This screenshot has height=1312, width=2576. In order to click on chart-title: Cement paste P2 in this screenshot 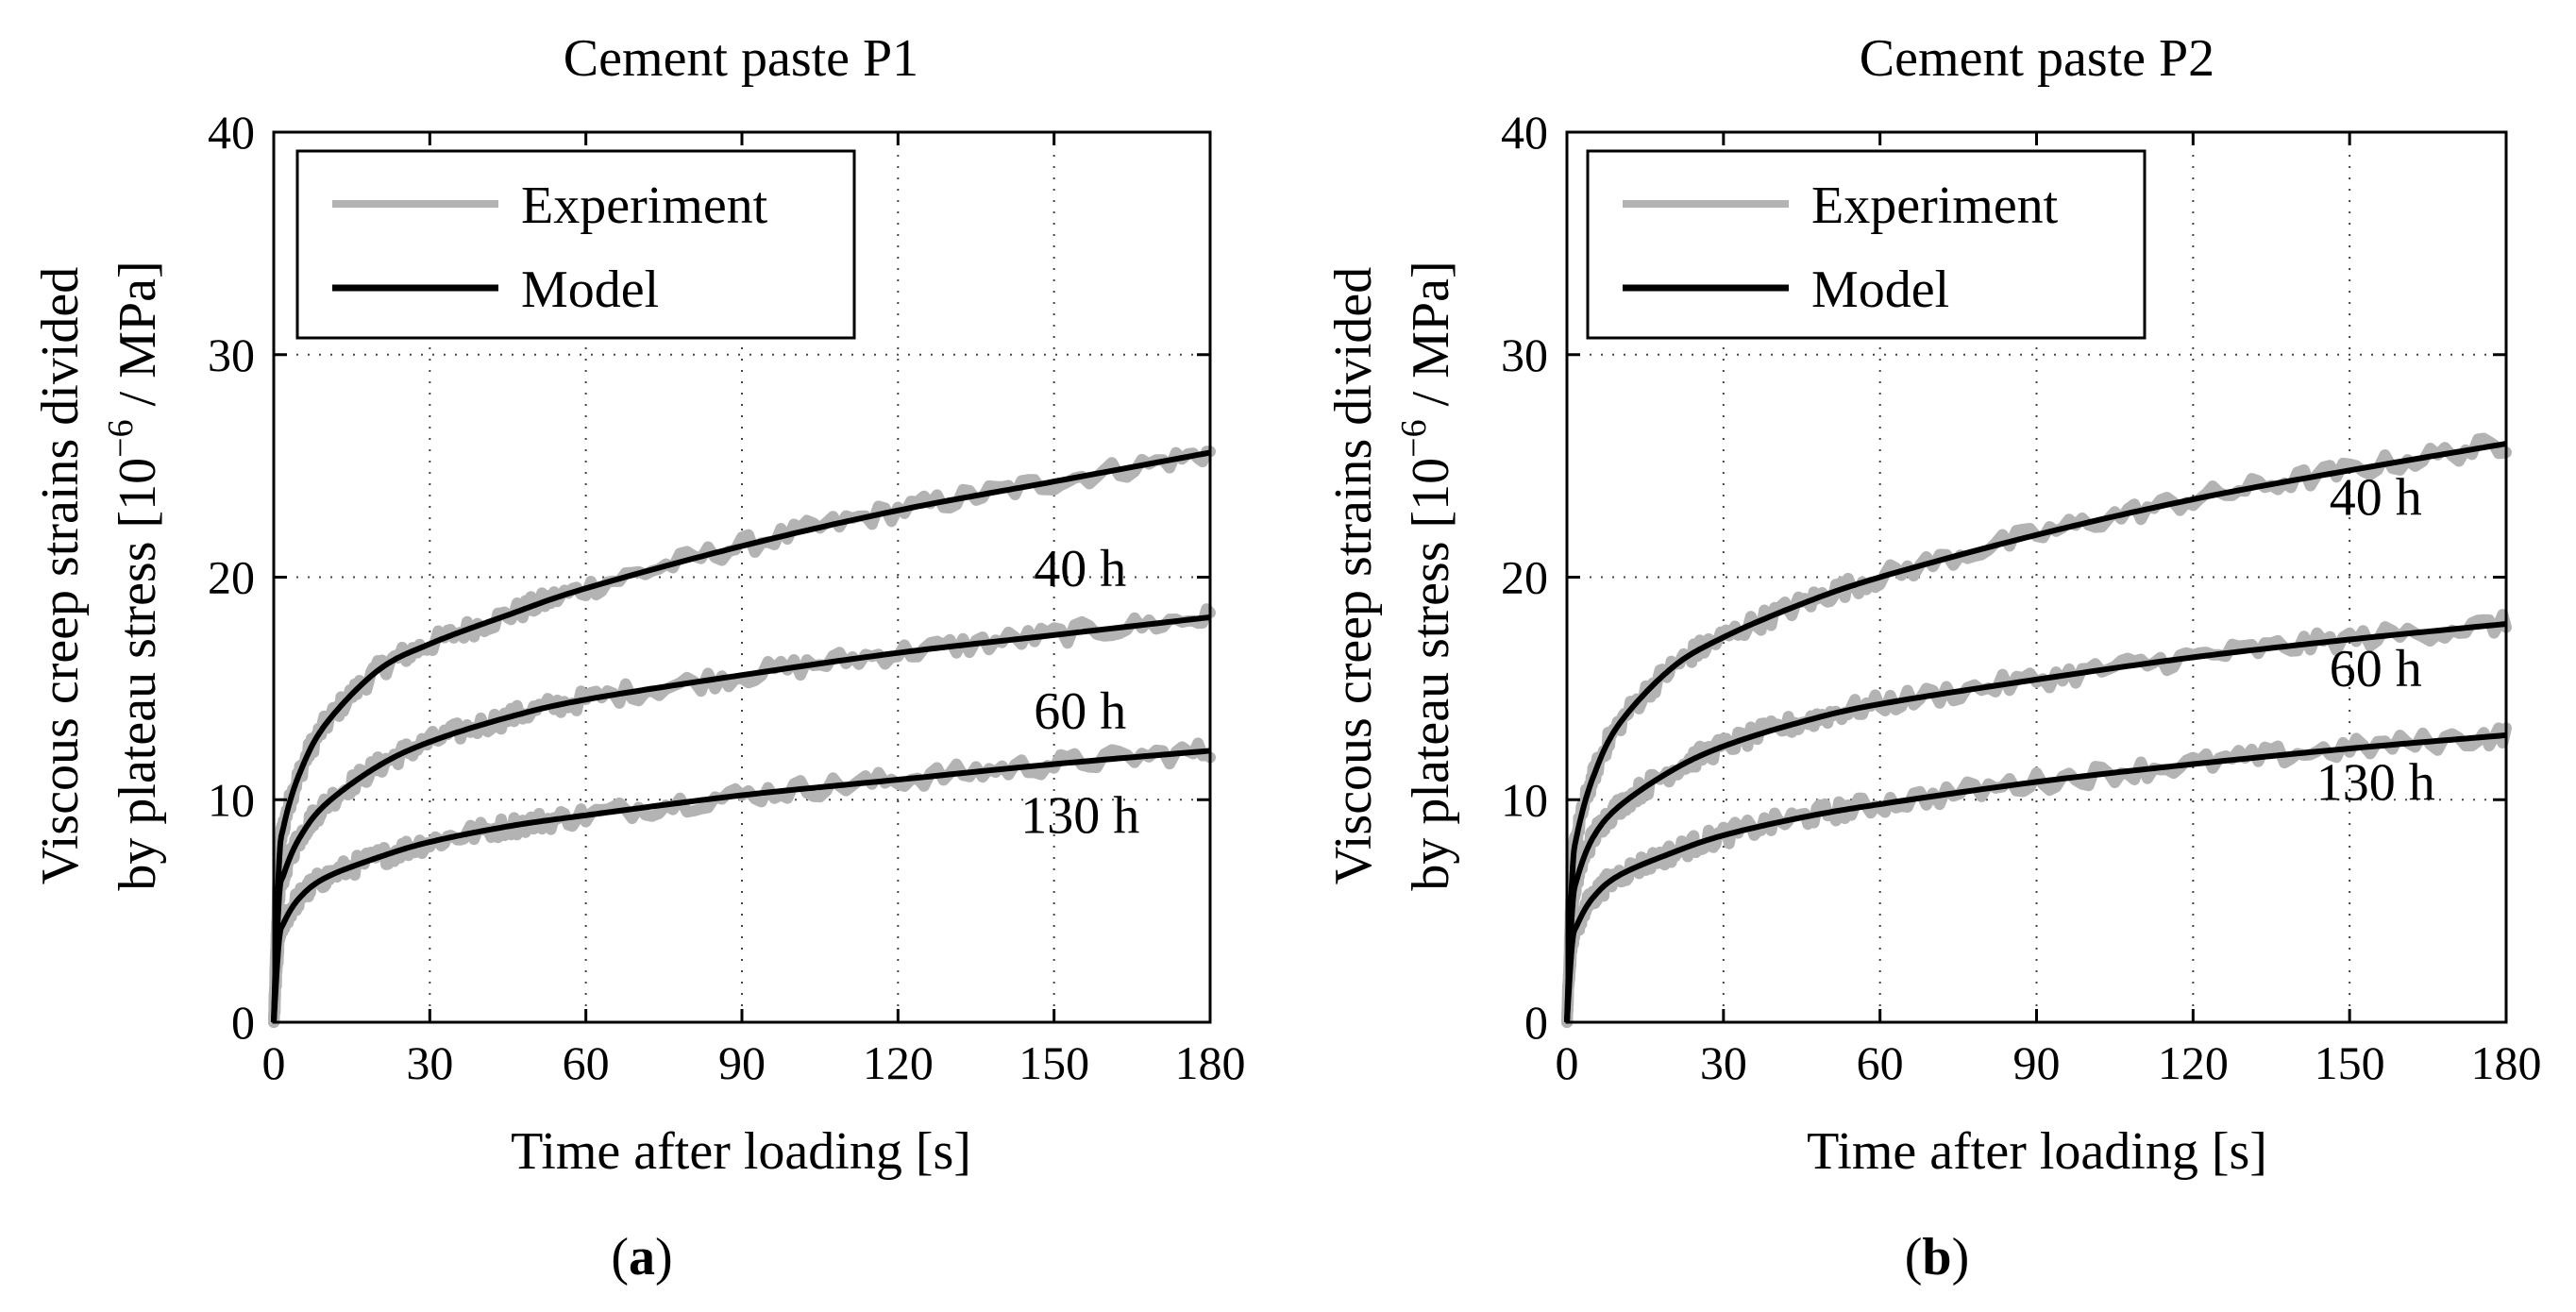, I will do `click(2037, 59)`.